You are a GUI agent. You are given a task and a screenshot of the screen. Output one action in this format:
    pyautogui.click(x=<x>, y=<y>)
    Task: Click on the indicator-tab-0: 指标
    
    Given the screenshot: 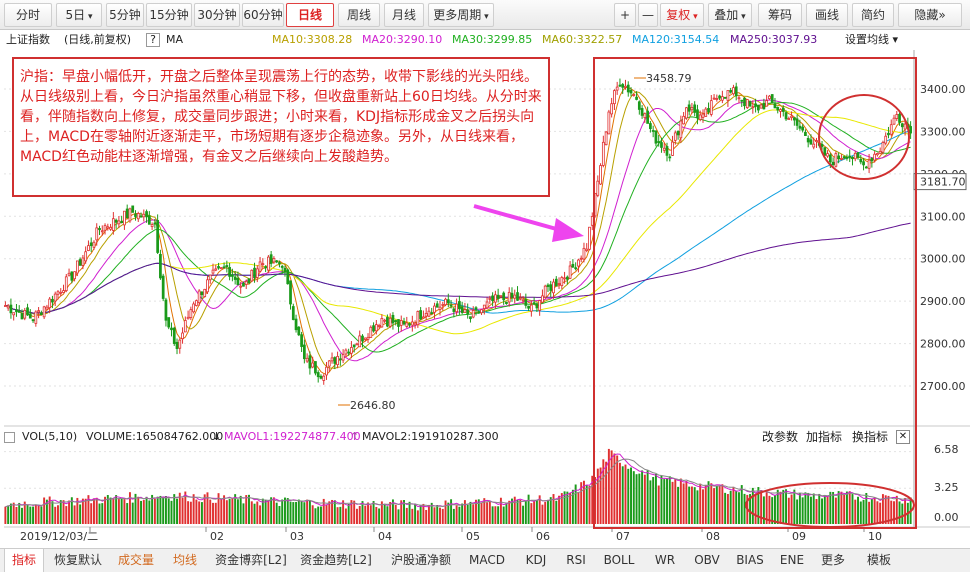 What is the action you would take?
    pyautogui.click(x=24, y=560)
    